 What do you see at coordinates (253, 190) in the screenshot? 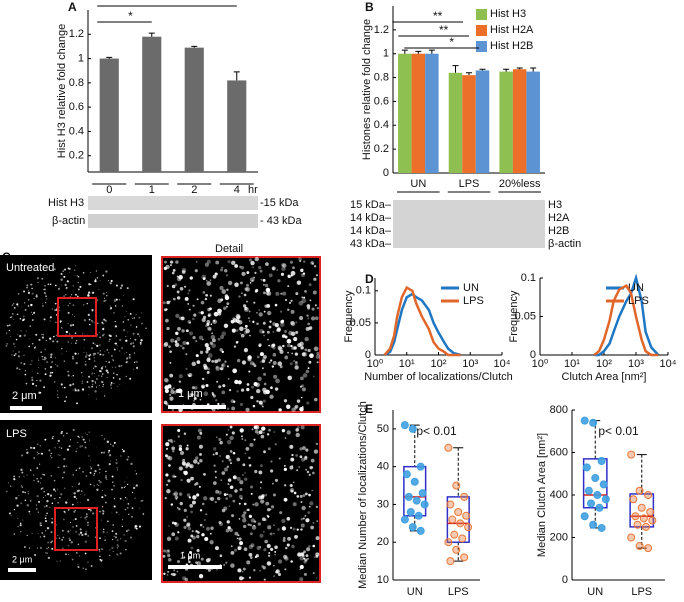
I see `x-unit: hr` at bounding box center [253, 190].